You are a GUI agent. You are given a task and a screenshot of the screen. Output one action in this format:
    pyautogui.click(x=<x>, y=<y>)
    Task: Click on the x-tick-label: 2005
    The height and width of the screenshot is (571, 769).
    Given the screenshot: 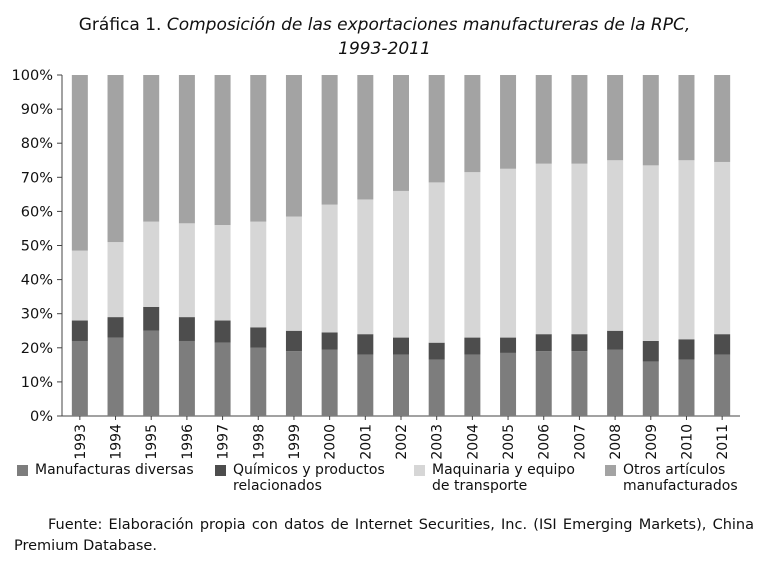 What is the action you would take?
    pyautogui.click(x=509, y=442)
    